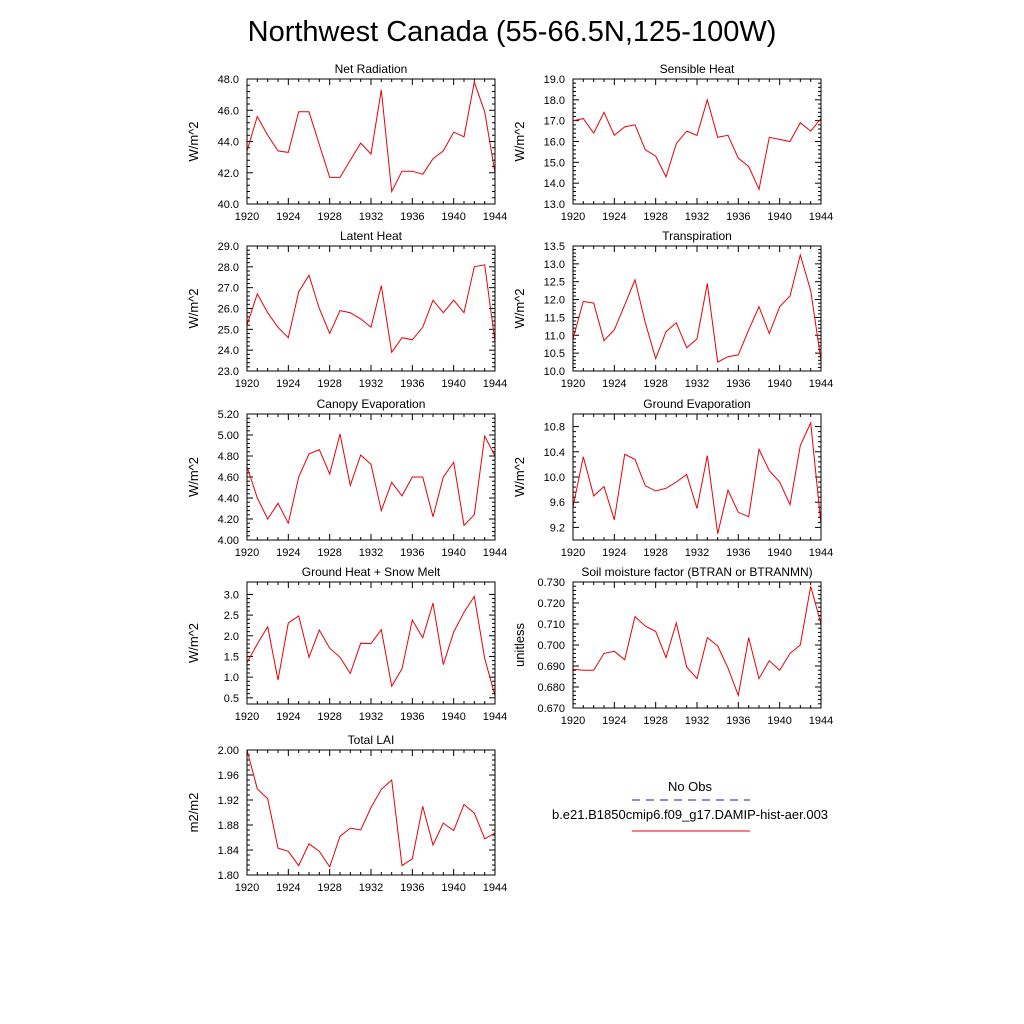 The image size is (1024, 1024). Describe the element at coordinates (554, 301) in the screenshot. I see `y-tick-label: 12.0` at that location.